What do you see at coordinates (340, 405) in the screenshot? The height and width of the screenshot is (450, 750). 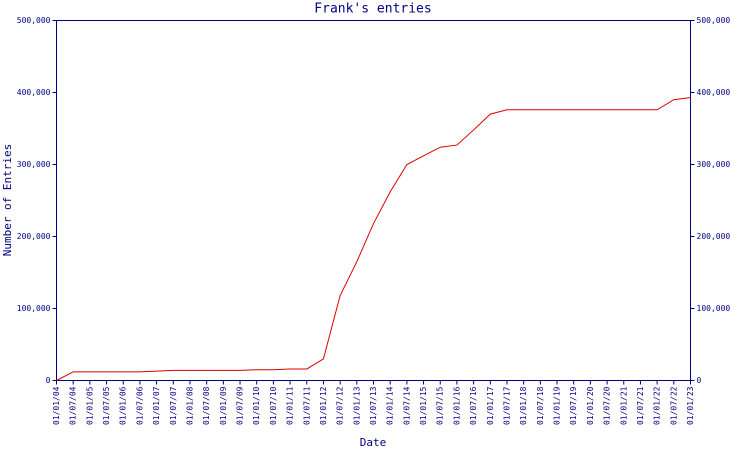 I see `x-tick-label: 01/07/12` at bounding box center [340, 405].